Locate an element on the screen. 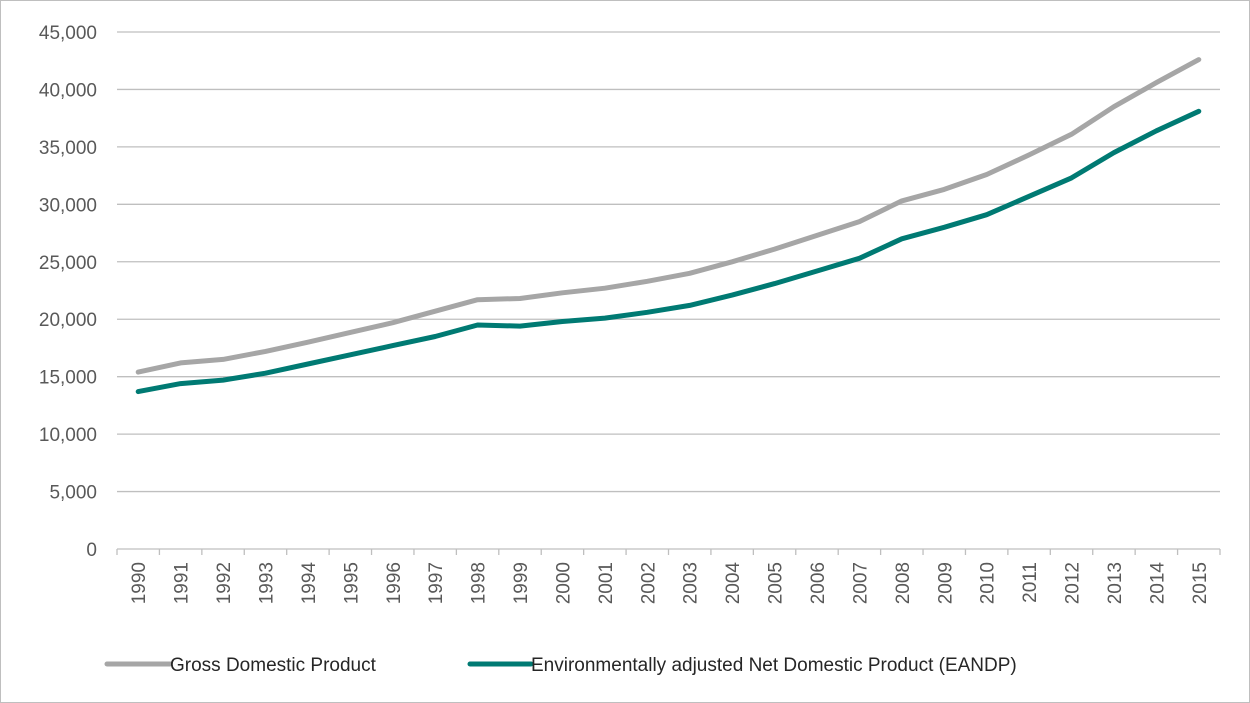 Image resolution: width=1250 pixels, height=703 pixels. y-tick-label: 30,000 is located at coordinates (68, 205).